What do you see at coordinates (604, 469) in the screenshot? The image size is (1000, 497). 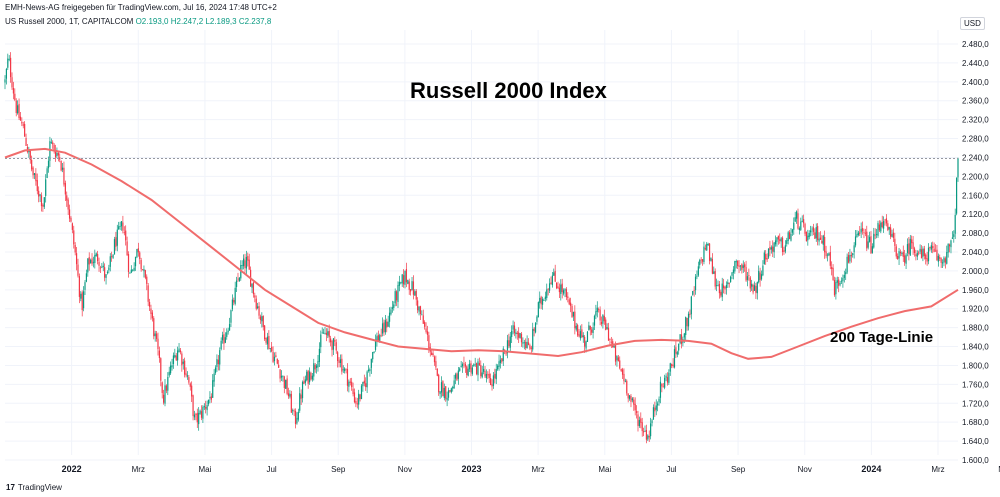 I see `x-tick-label: Mai` at bounding box center [604, 469].